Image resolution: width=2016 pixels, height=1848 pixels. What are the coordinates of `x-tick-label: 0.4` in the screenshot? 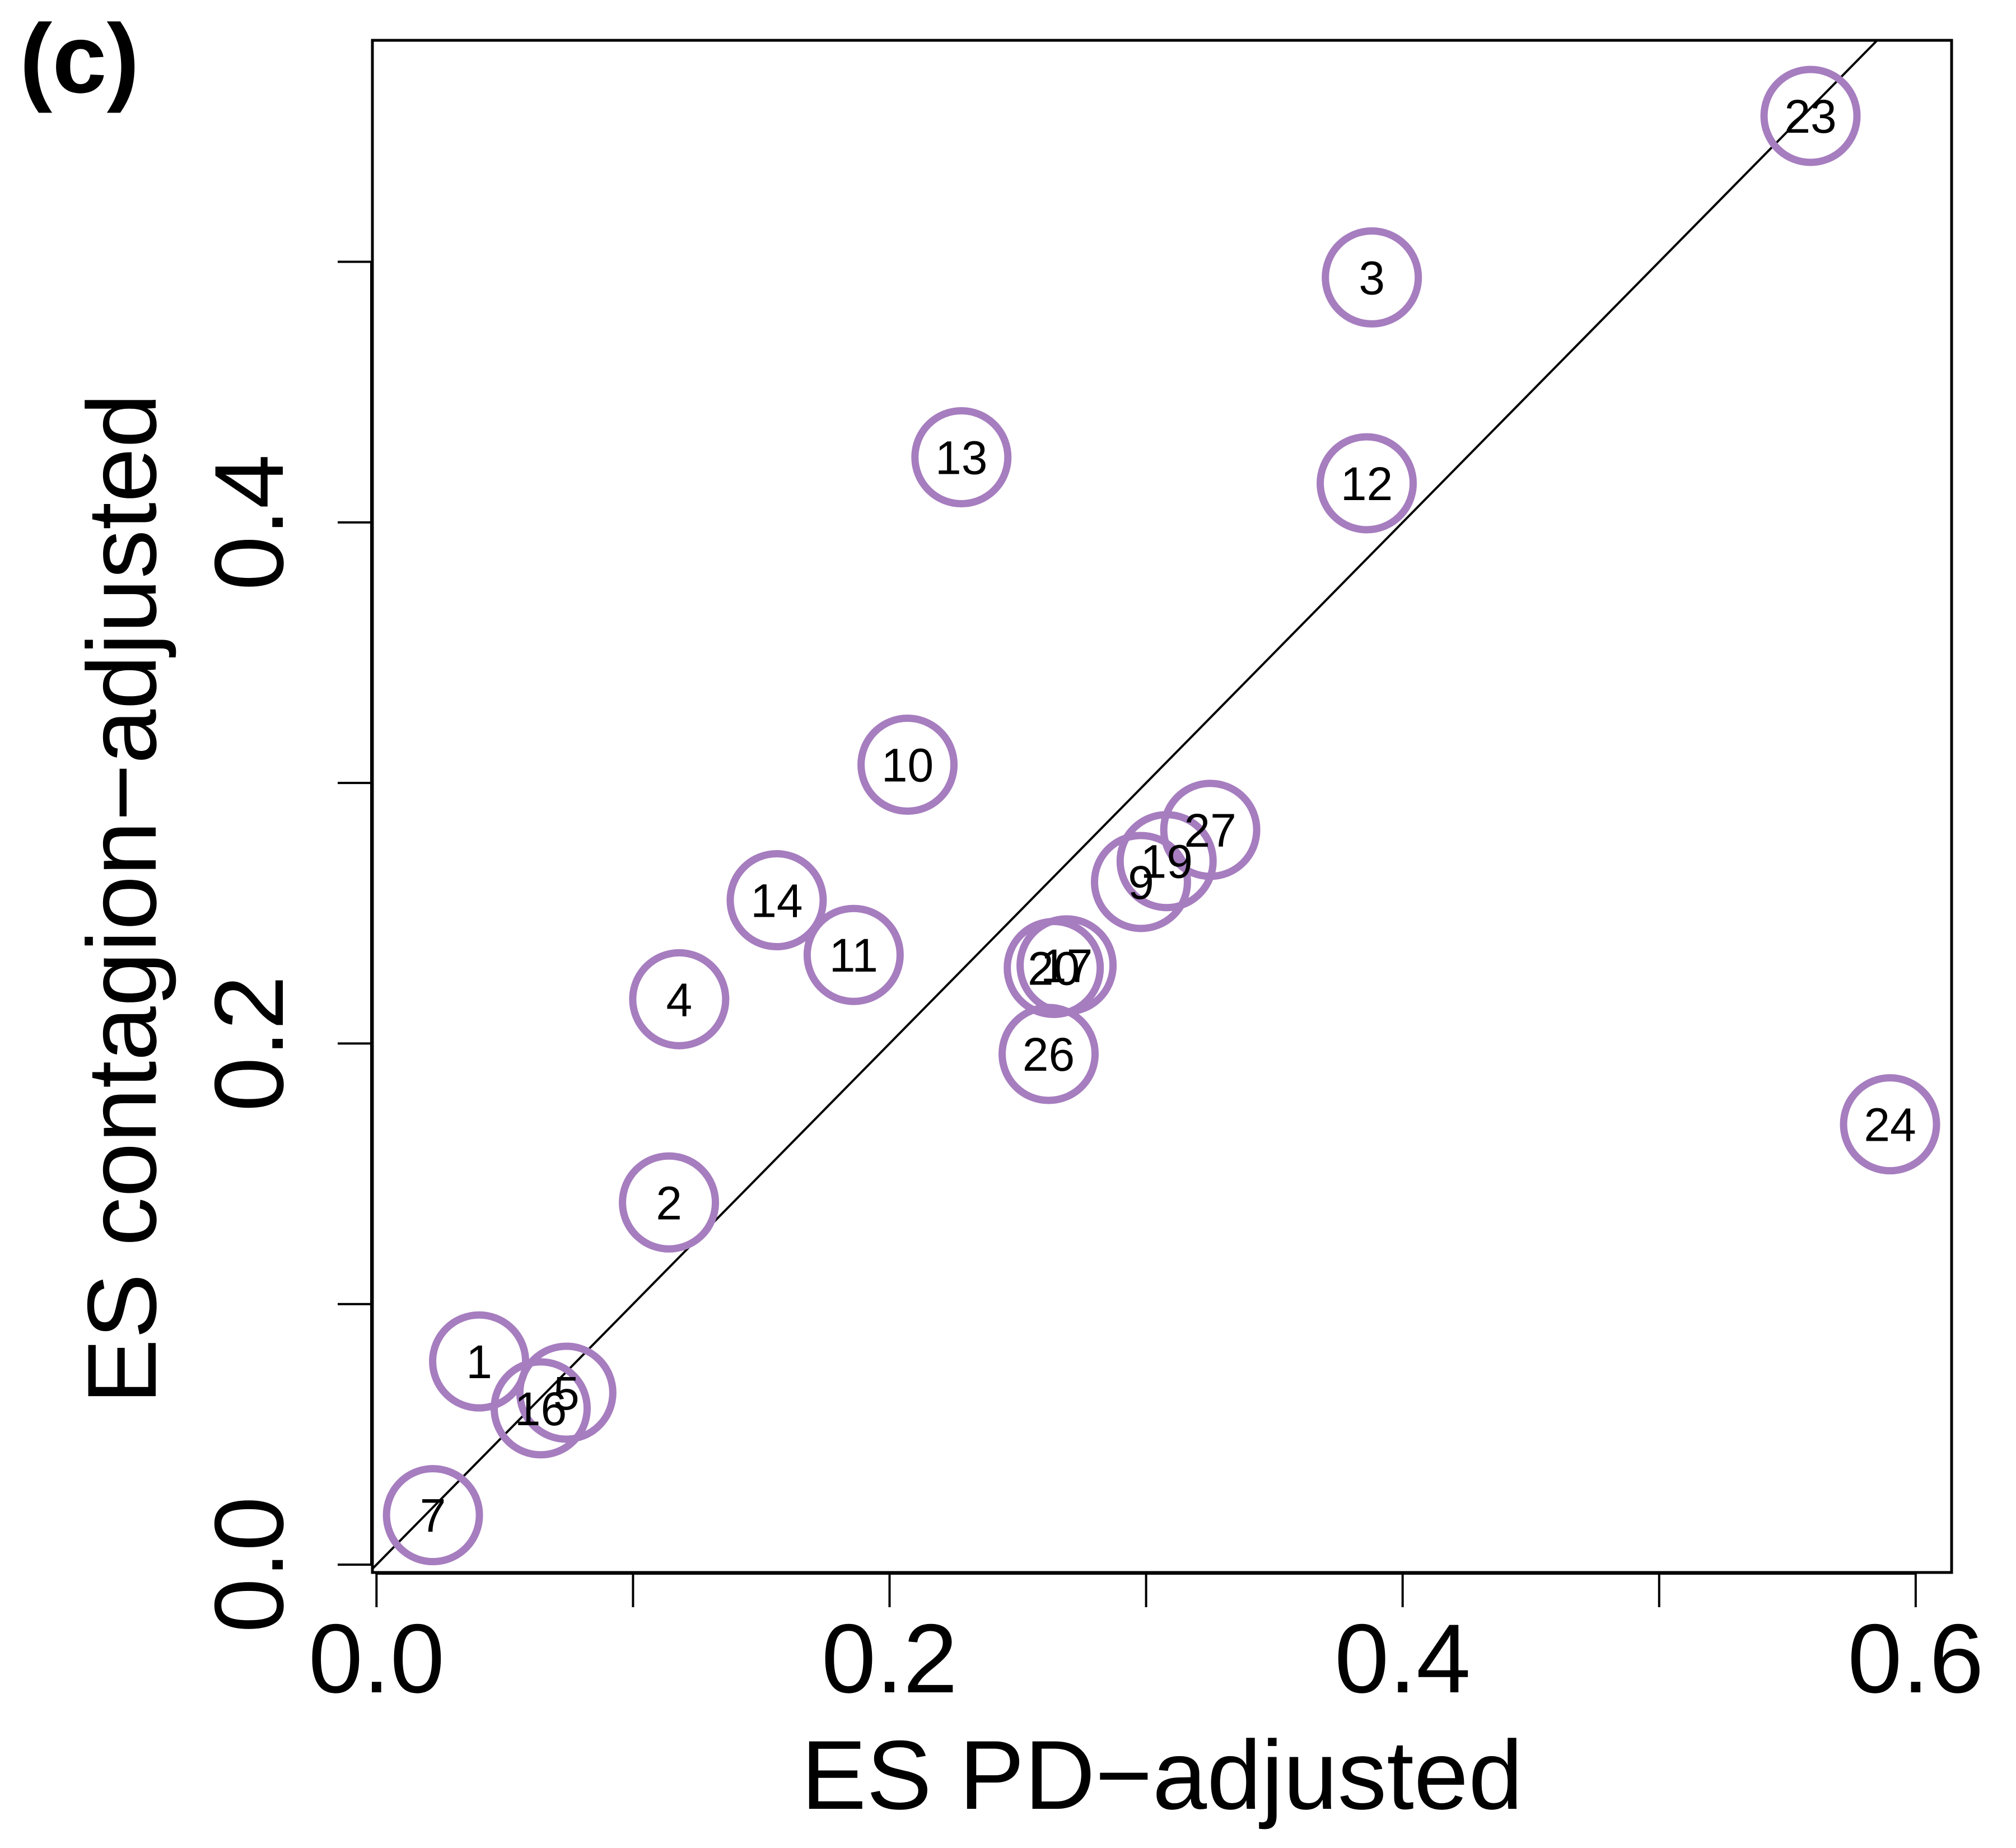 It's located at (1403, 1659).